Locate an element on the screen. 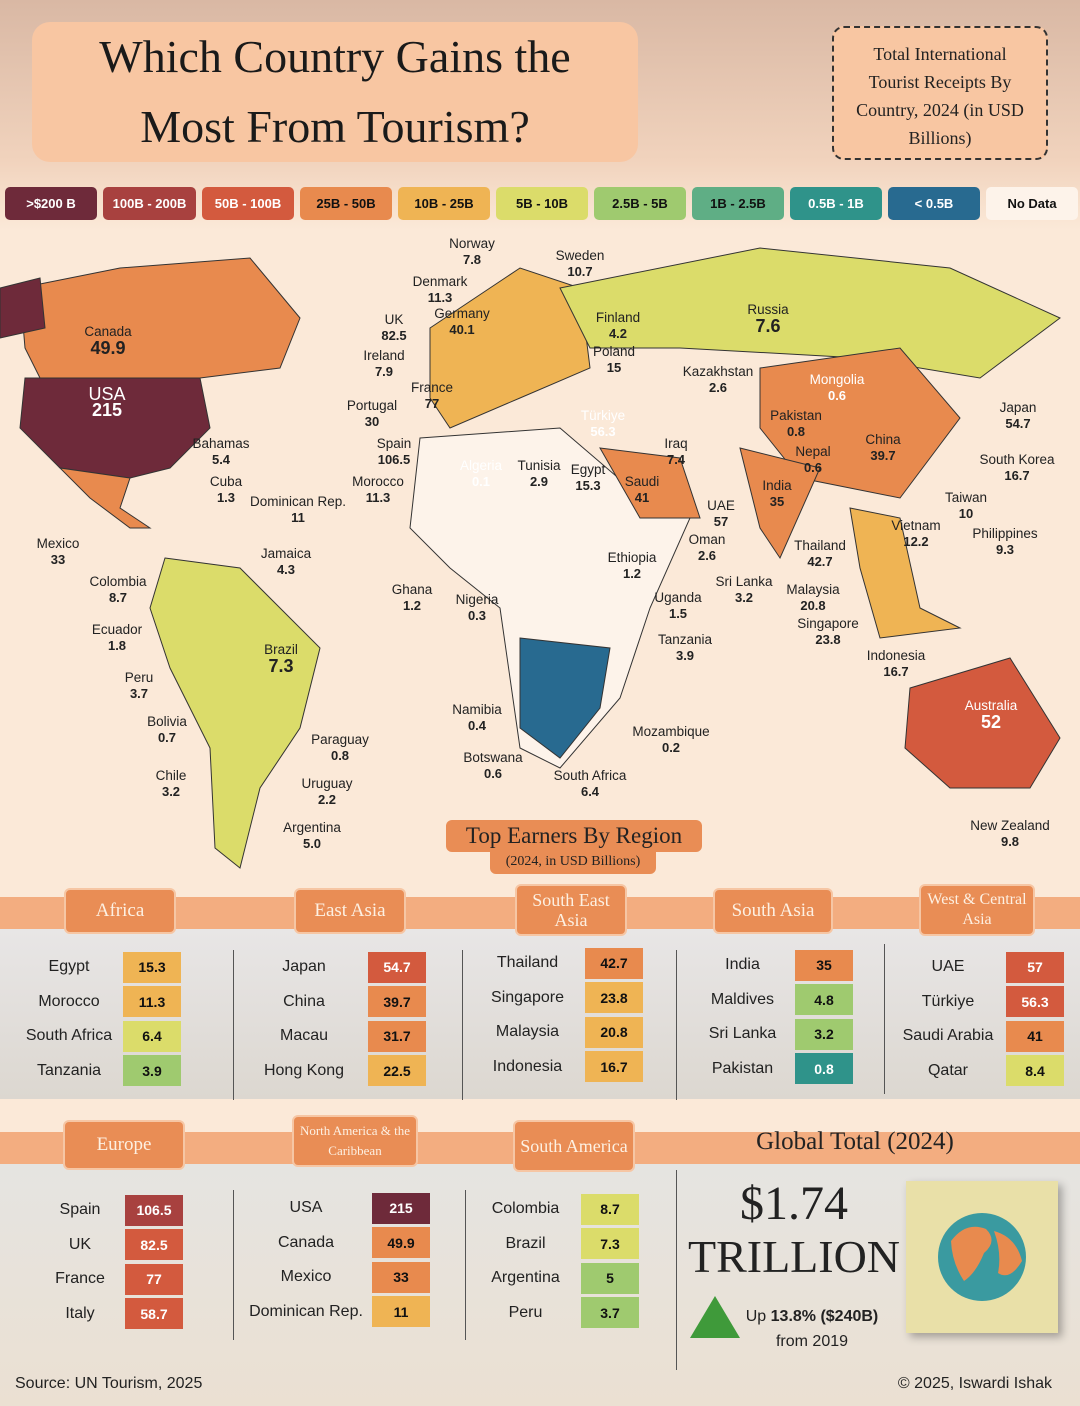 The width and height of the screenshot is (1080, 1406). country-value: 106.5 is located at coordinates (394, 459).